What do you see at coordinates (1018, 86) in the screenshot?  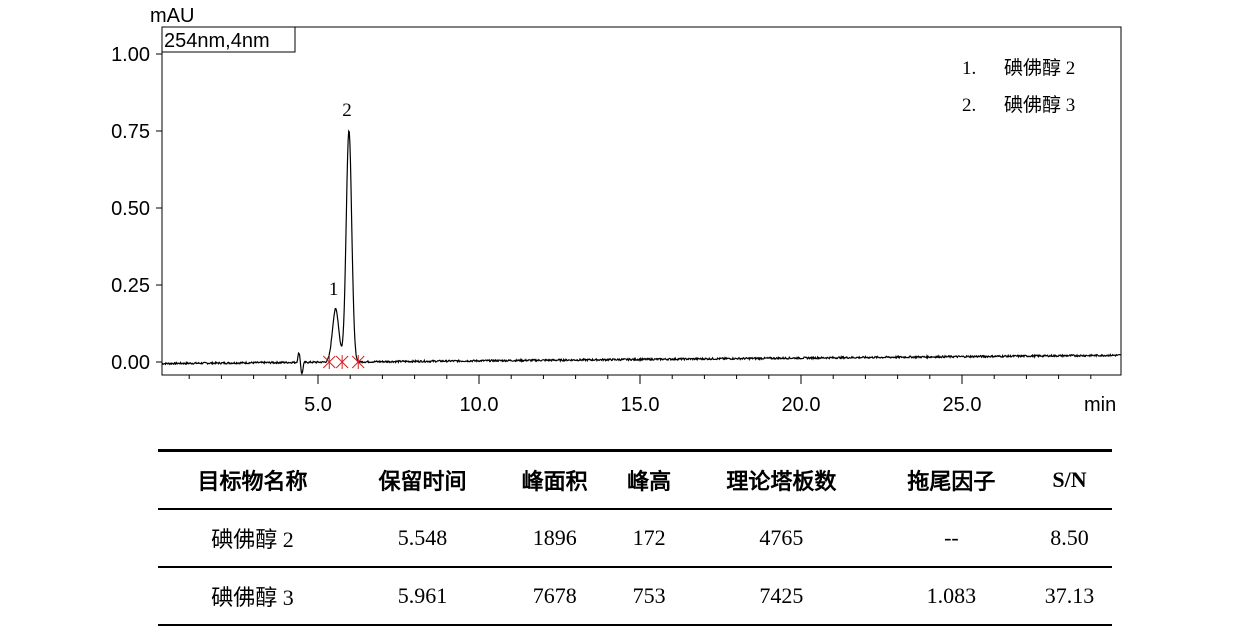 I see `legend: 1. 碘佛醇 2 2. 碘佛醇 3` at bounding box center [1018, 86].